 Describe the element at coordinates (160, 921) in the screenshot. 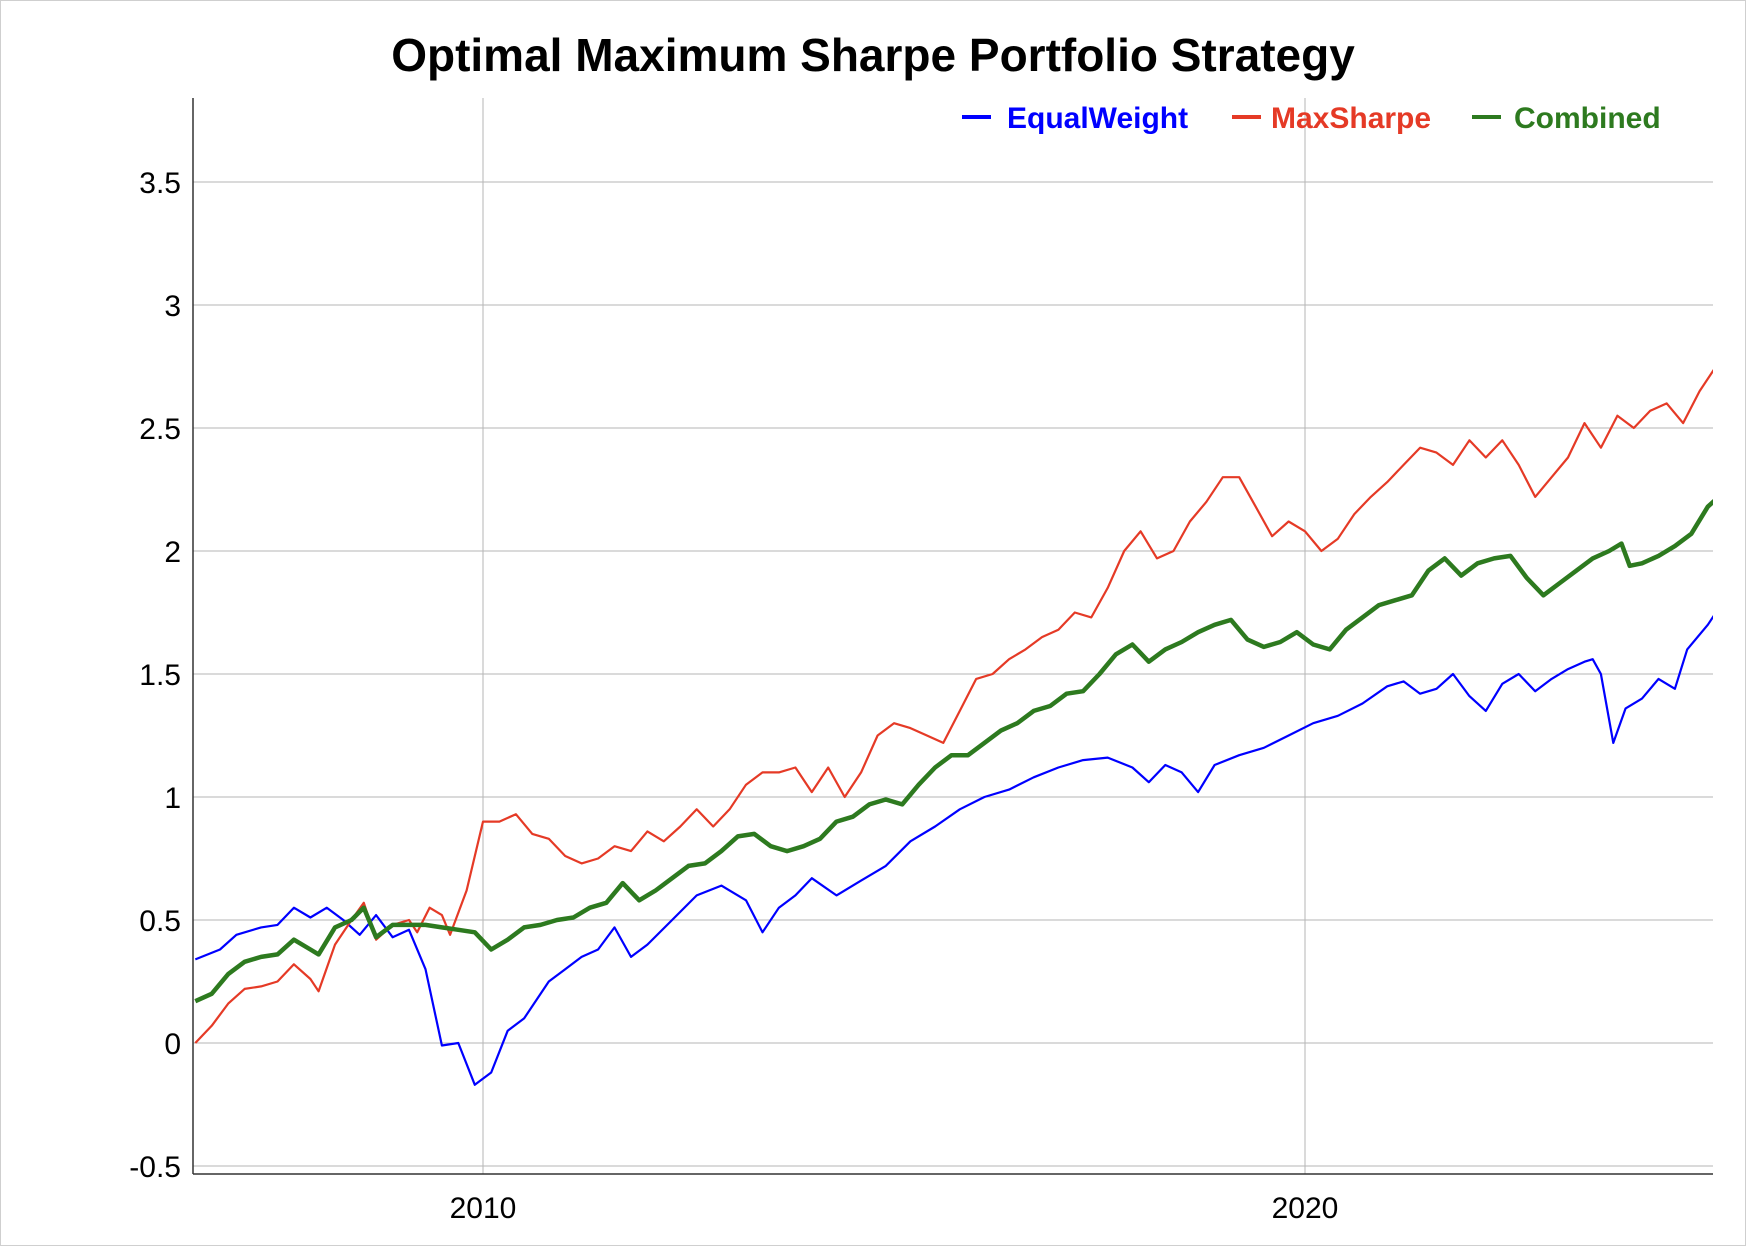

I see `y-tick-label: 0.5` at that location.